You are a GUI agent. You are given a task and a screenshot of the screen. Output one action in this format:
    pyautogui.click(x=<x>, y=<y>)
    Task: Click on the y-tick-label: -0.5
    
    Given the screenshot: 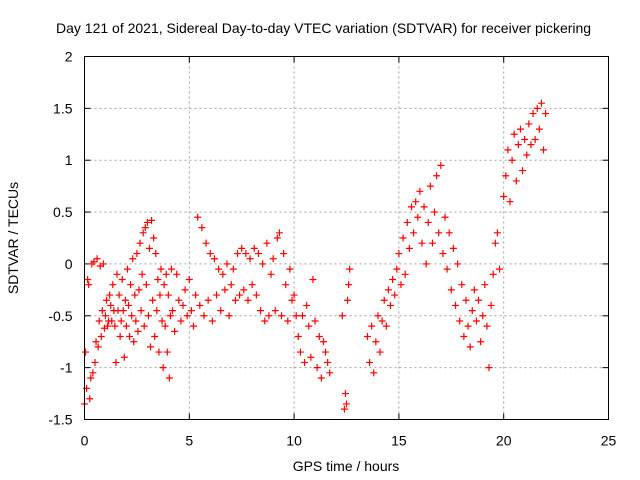 What is the action you would take?
    pyautogui.click(x=60, y=316)
    